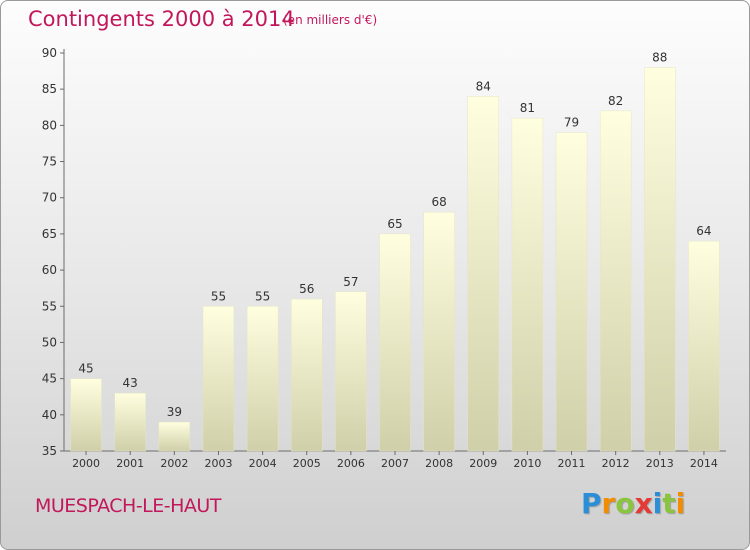 This screenshot has height=550, width=750. Describe the element at coordinates (49, 451) in the screenshot. I see `y-tick-label: 35` at that location.